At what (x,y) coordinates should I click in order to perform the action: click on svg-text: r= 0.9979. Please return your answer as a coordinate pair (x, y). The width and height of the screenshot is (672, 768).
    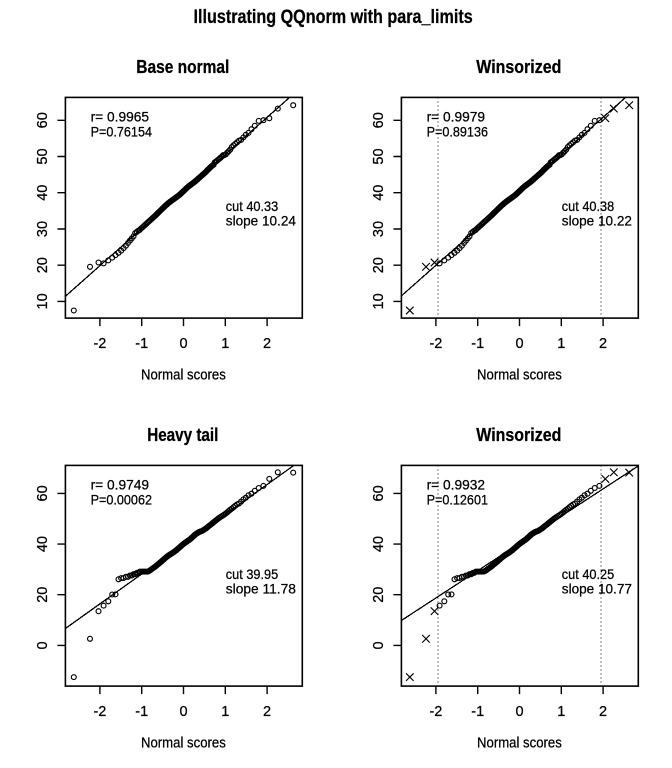
    Looking at the image, I should click on (456, 117).